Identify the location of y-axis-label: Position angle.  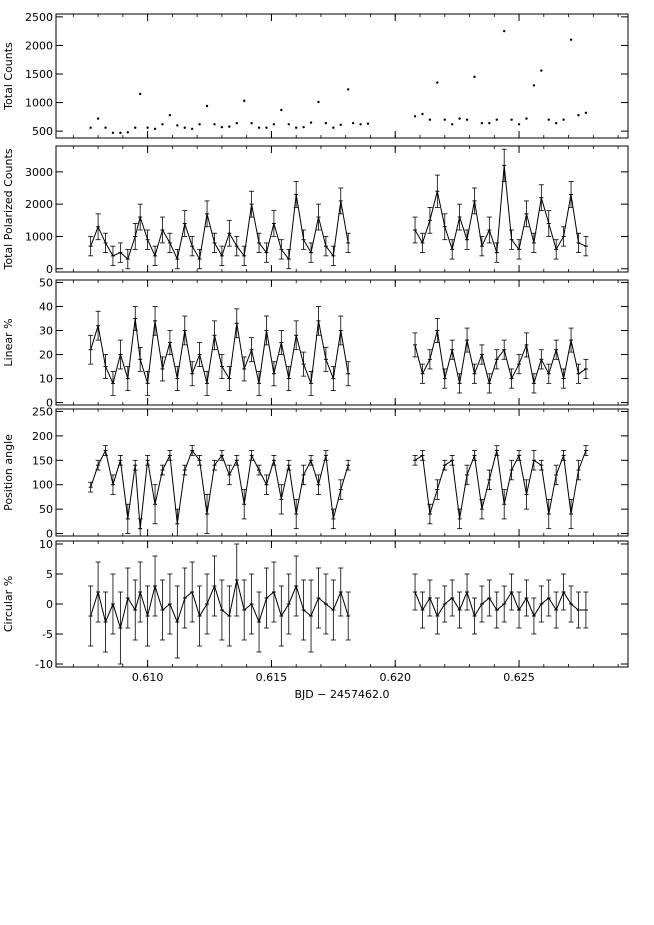
(8, 472).